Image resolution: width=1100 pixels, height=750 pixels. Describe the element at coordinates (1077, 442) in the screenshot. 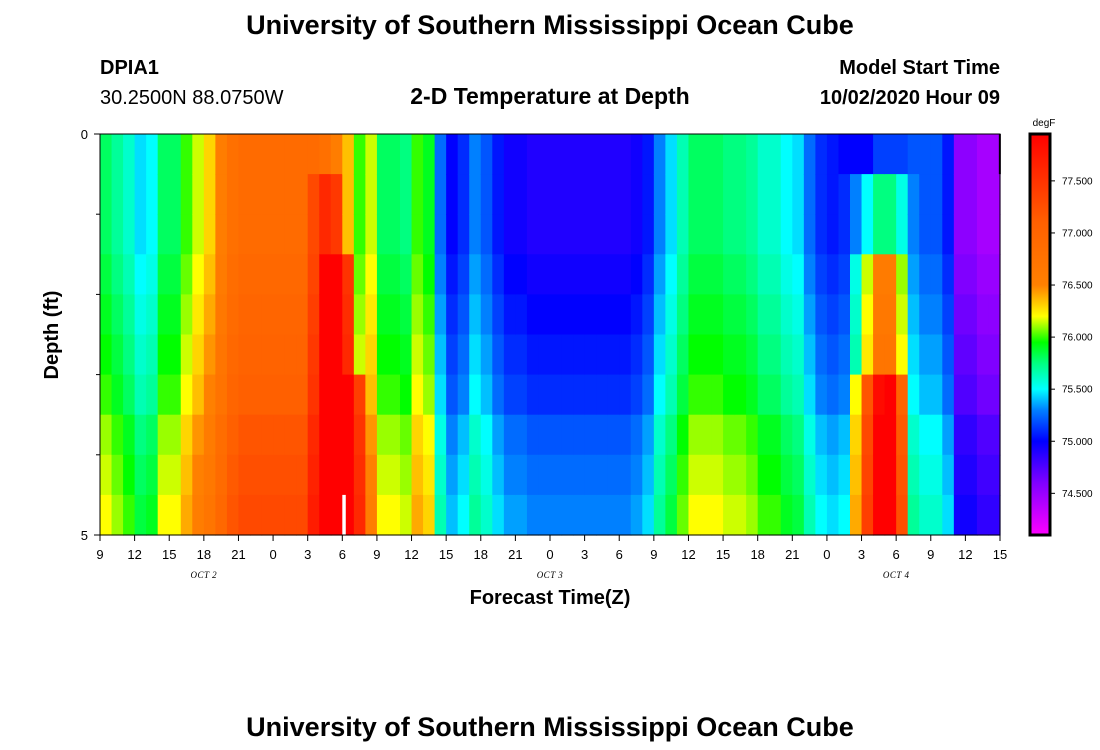

I see `colorbar-tick-label: 75.000` at that location.